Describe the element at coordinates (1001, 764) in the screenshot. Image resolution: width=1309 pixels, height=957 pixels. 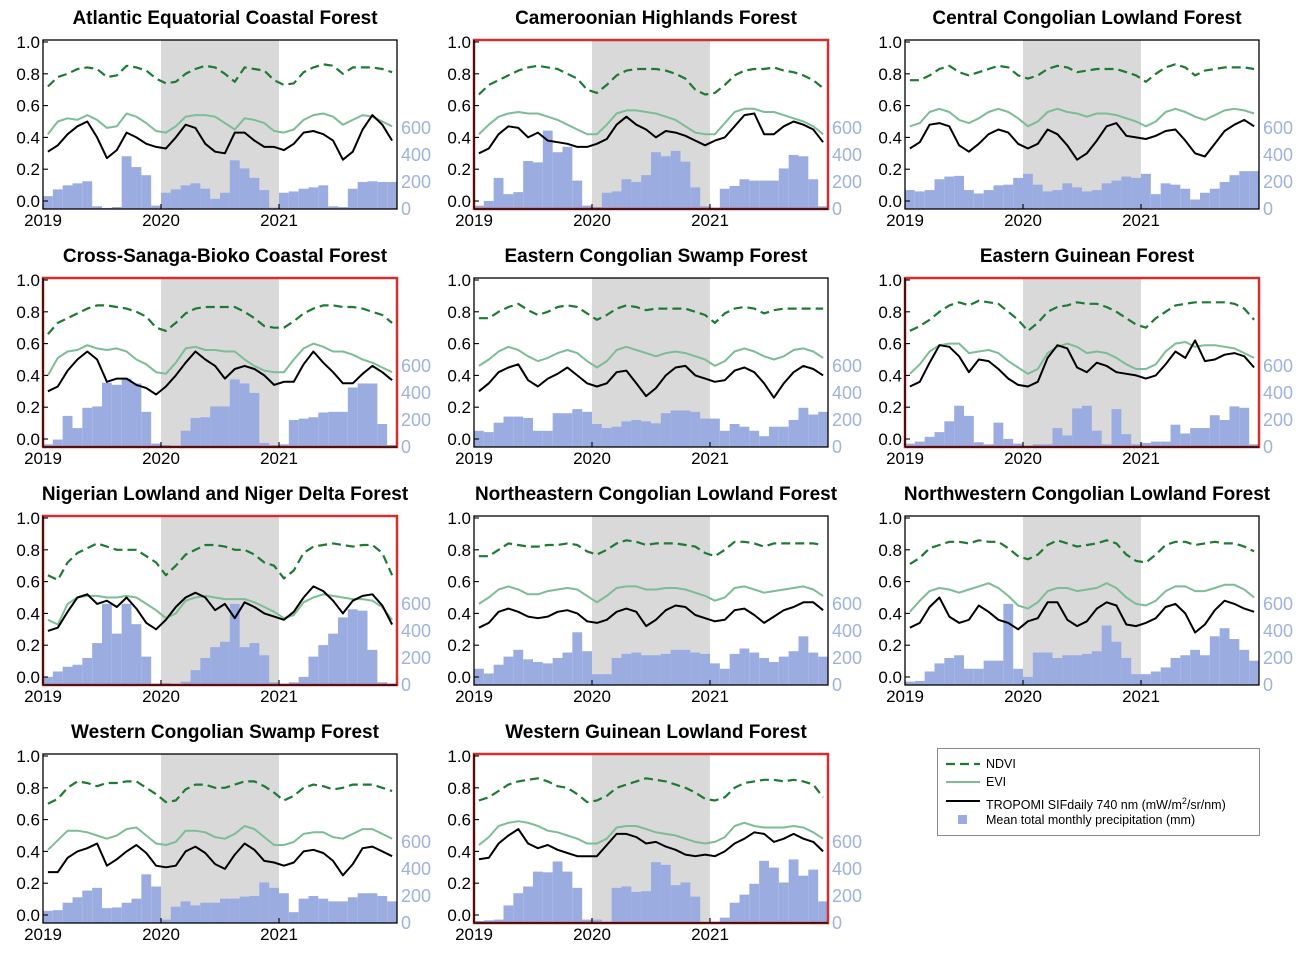
I see `legend-ndvi-label: NDVI` at that location.